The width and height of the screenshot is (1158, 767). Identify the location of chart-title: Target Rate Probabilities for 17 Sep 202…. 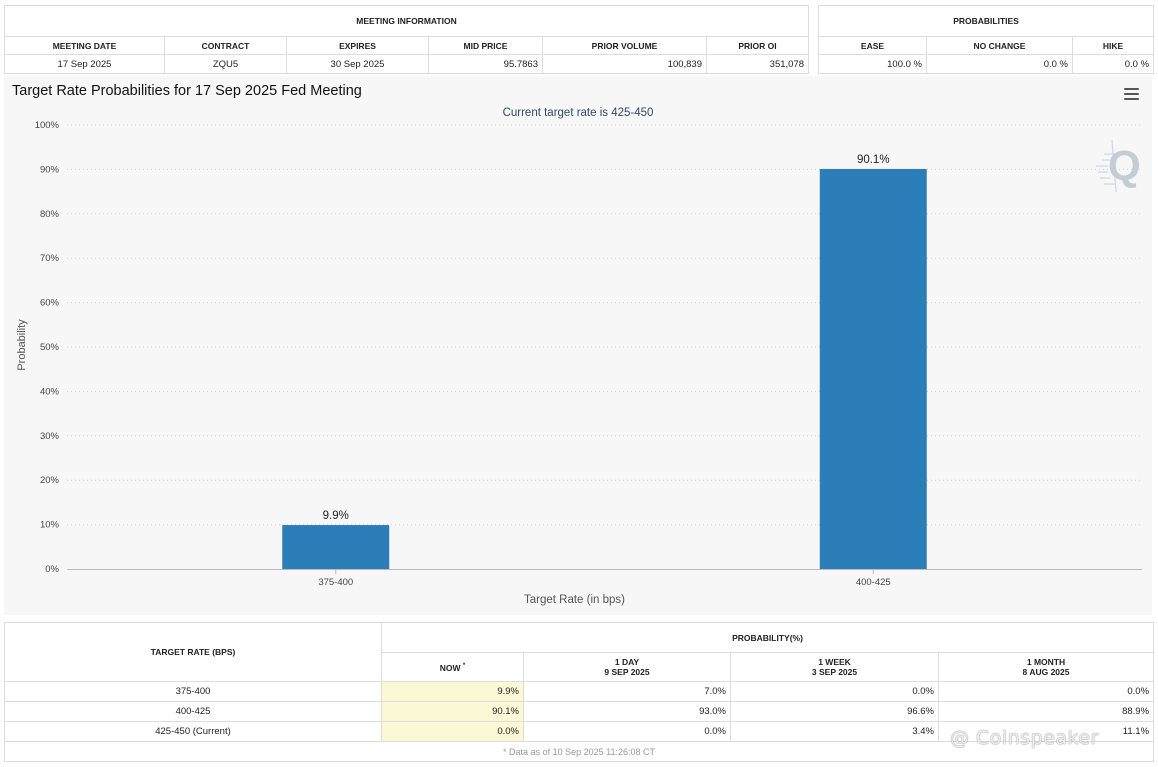
(187, 91).